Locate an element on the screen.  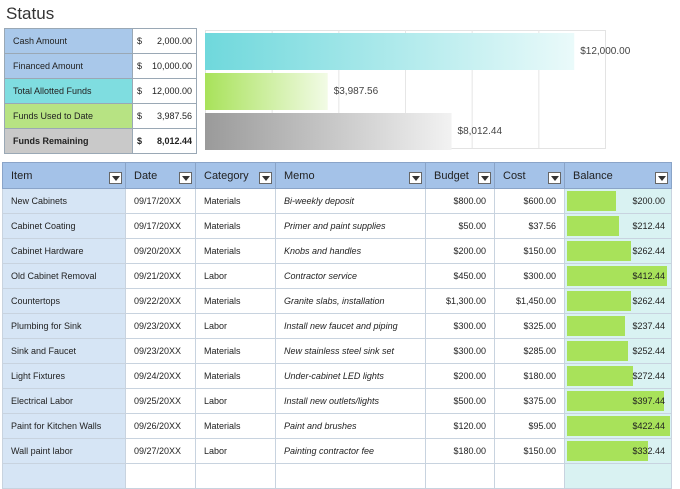
bar-funds-used-to-date is located at coordinates (266, 91).